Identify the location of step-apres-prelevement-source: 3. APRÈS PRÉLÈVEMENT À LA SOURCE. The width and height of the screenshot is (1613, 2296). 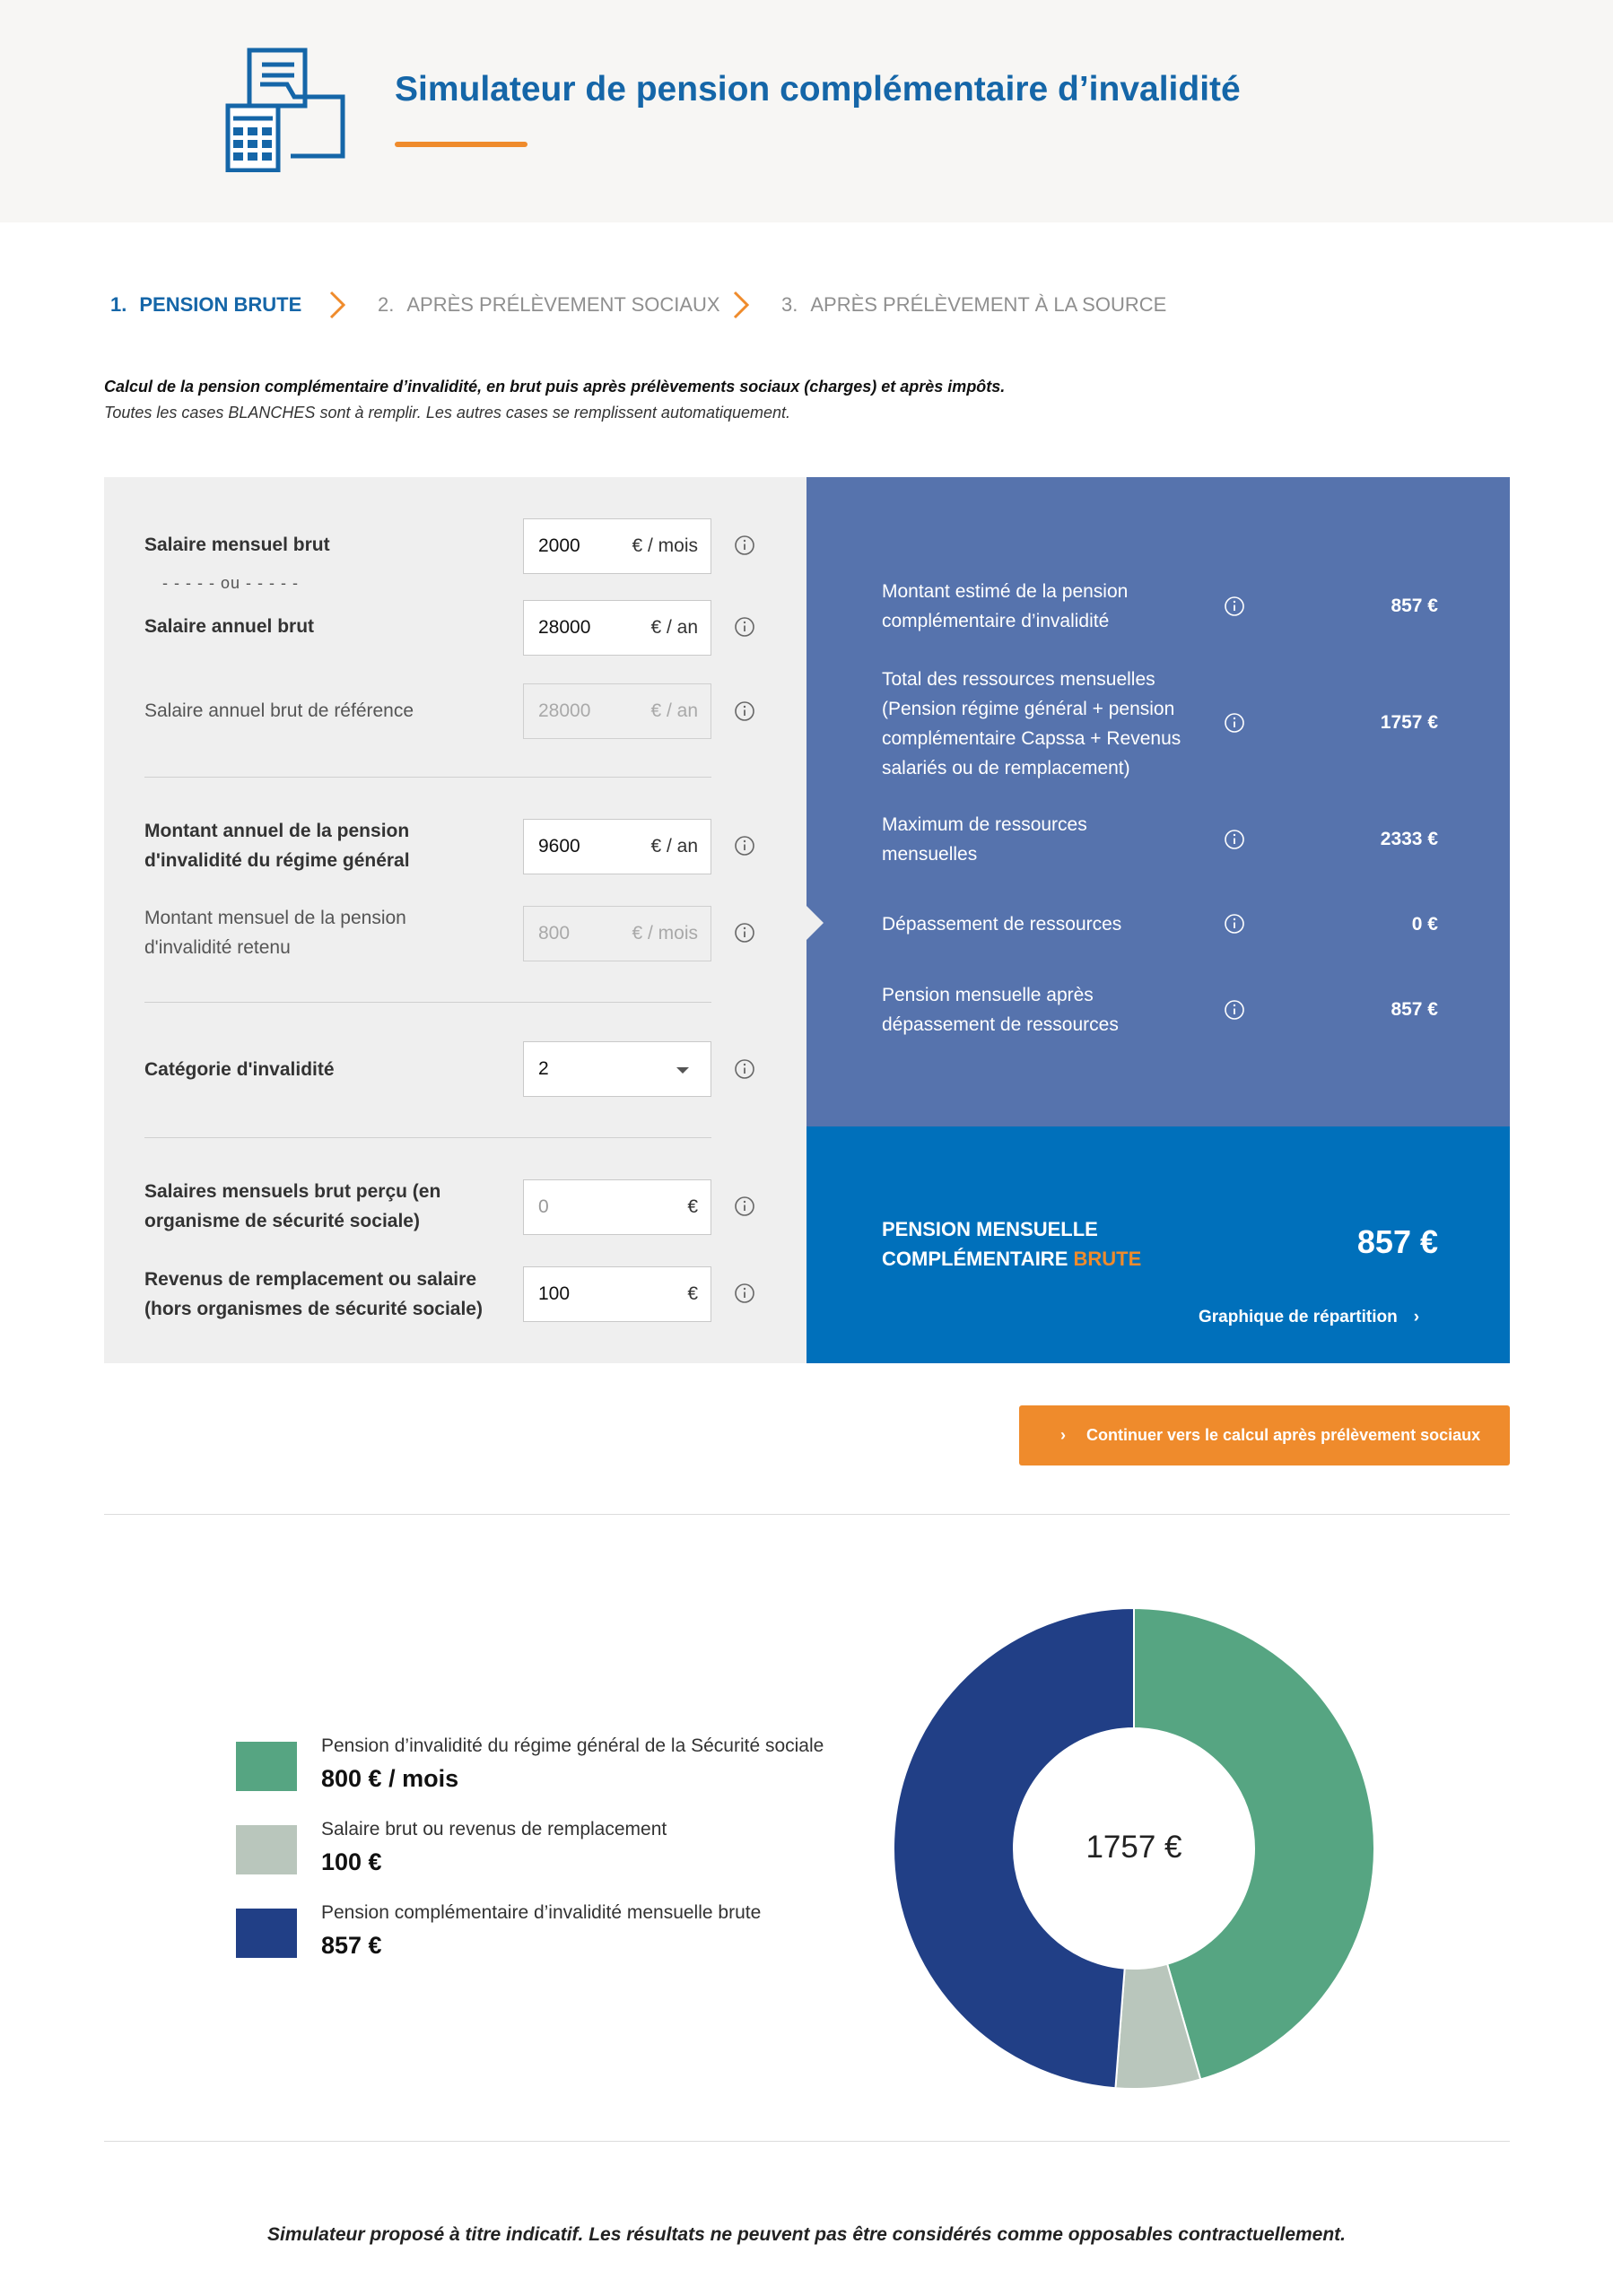
(974, 304).